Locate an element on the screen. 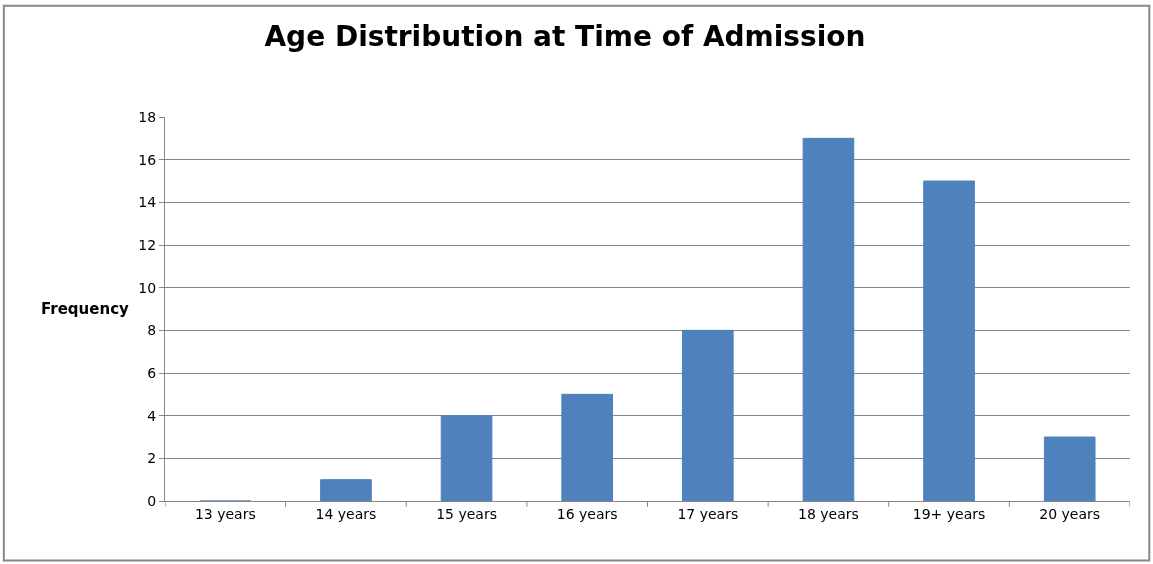 The width and height of the screenshot is (1153, 564). y-tick-label: 8 is located at coordinates (152, 330).